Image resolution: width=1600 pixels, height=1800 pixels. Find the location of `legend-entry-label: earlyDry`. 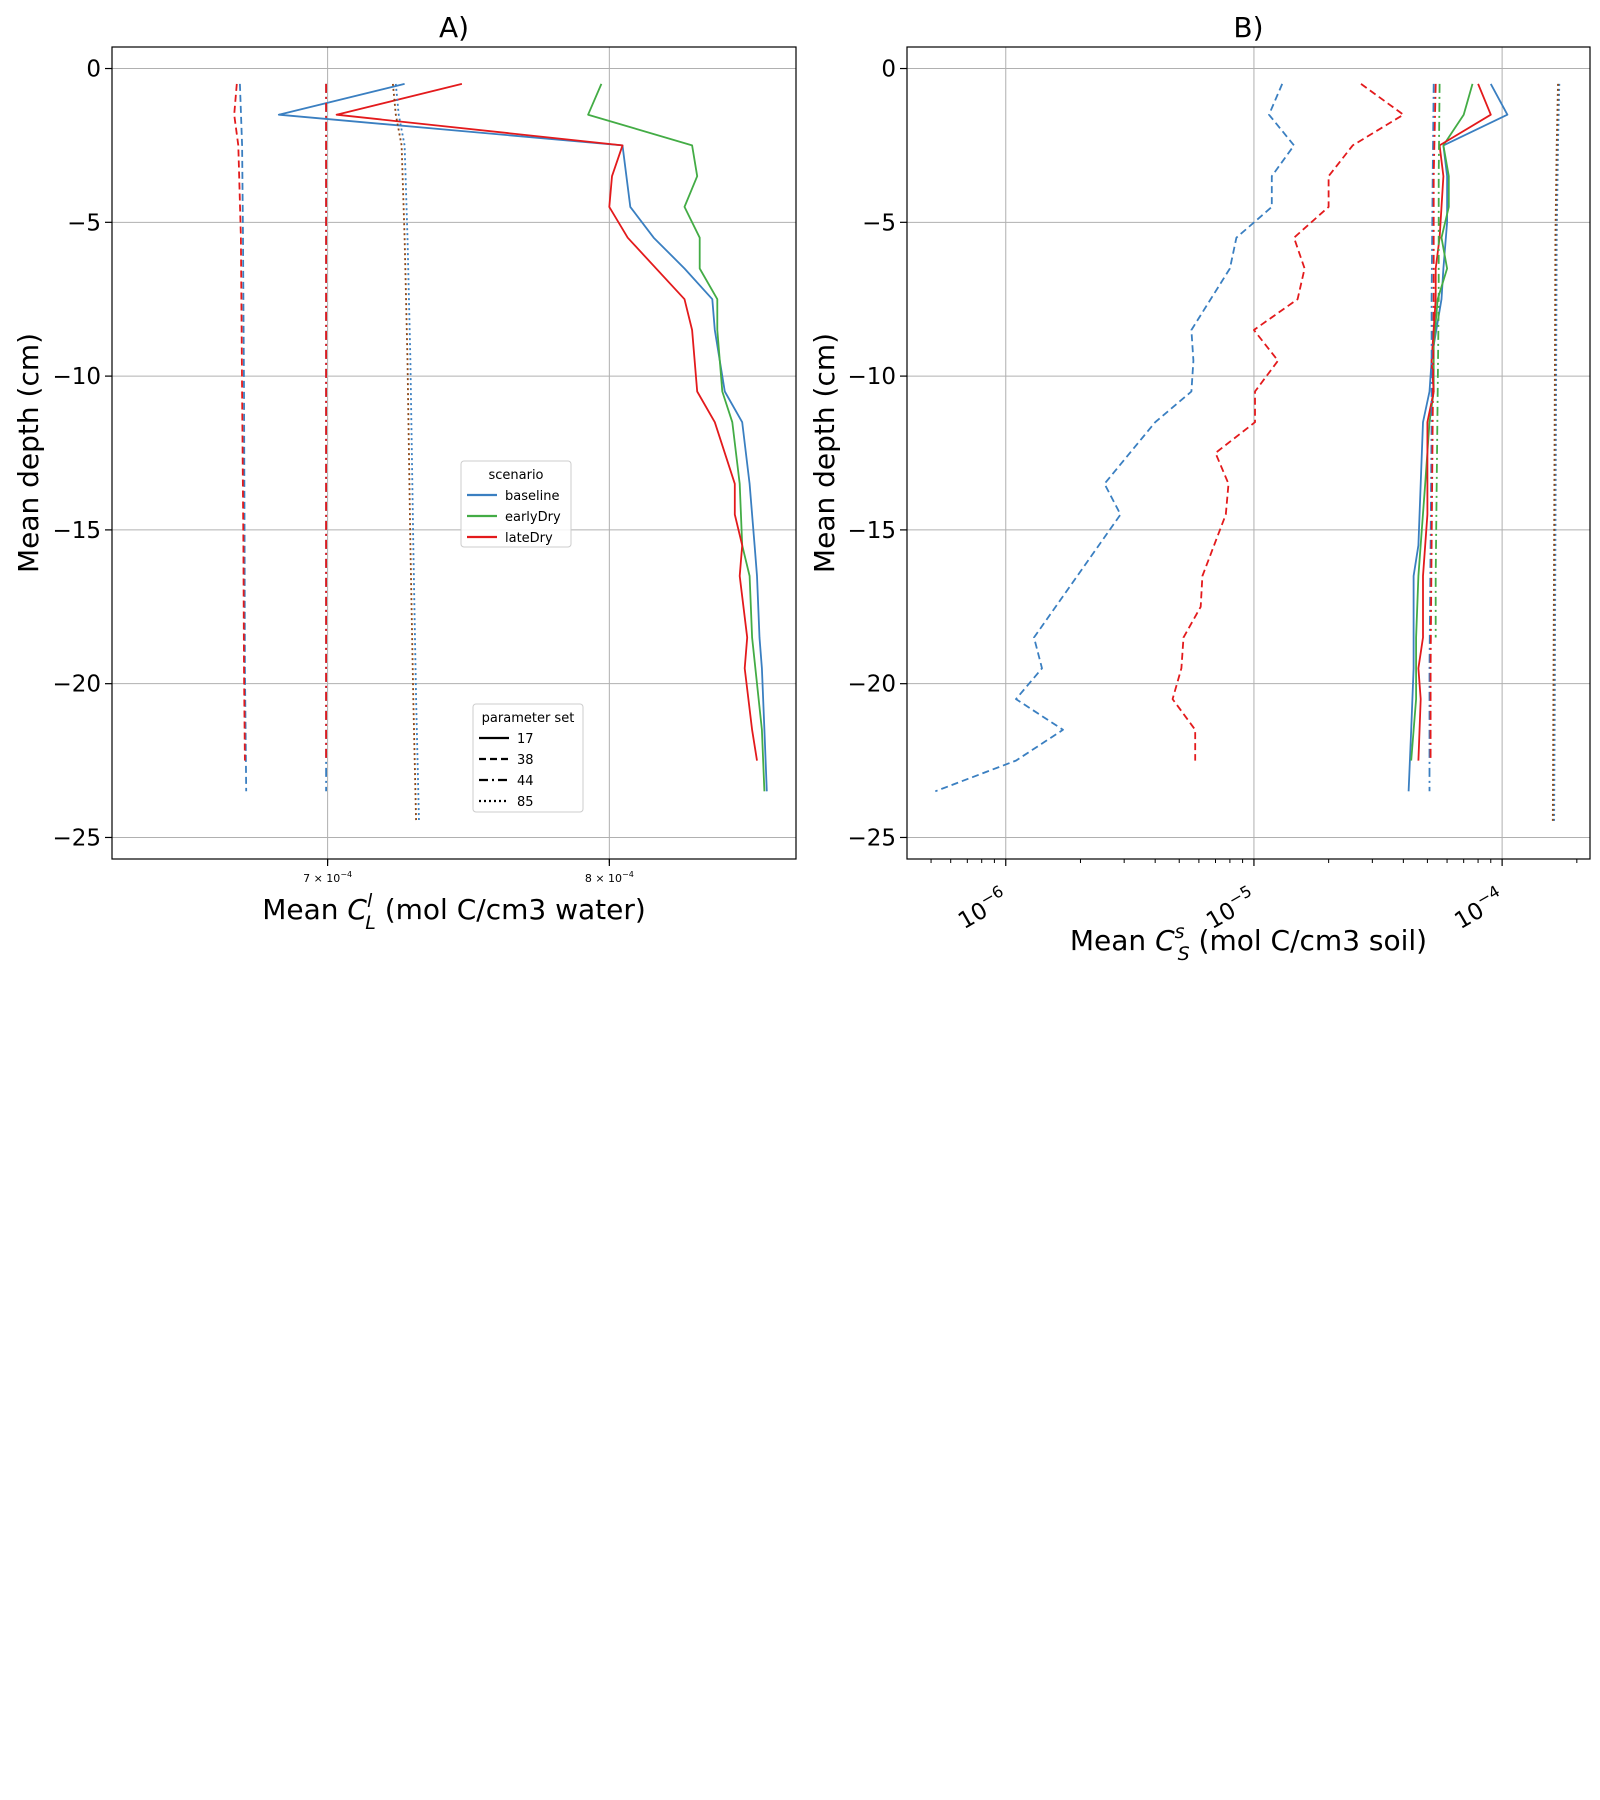

legend-entry-label: earlyDry is located at coordinates (533, 517).